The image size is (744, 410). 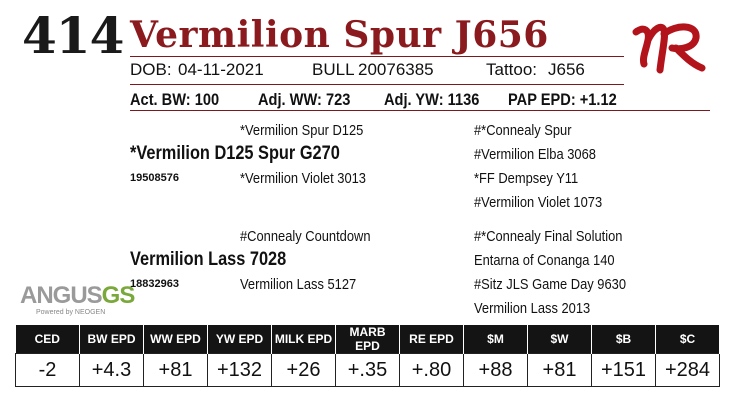 What do you see at coordinates (305, 236) in the screenshot?
I see `dam-sire: #Connealy Countdown` at bounding box center [305, 236].